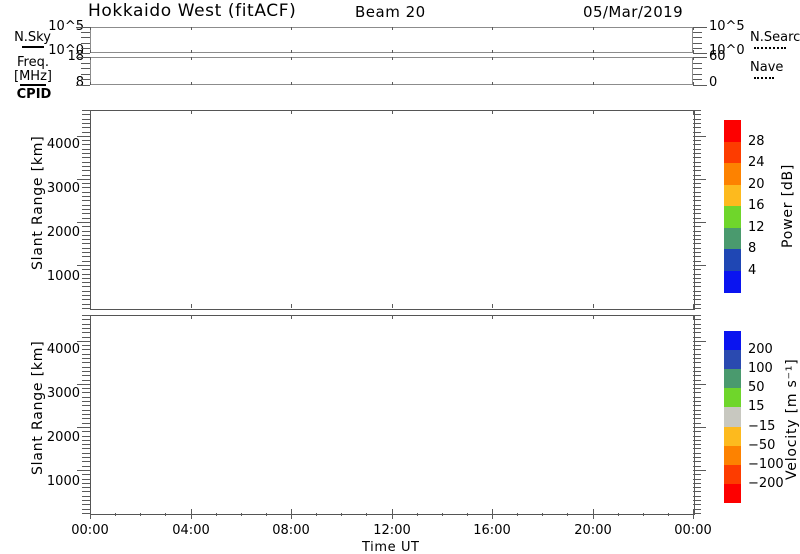 The width and height of the screenshot is (800, 554). What do you see at coordinates (83, 27) in the screenshot?
I see `noise-major-tick-left` at bounding box center [83, 27].